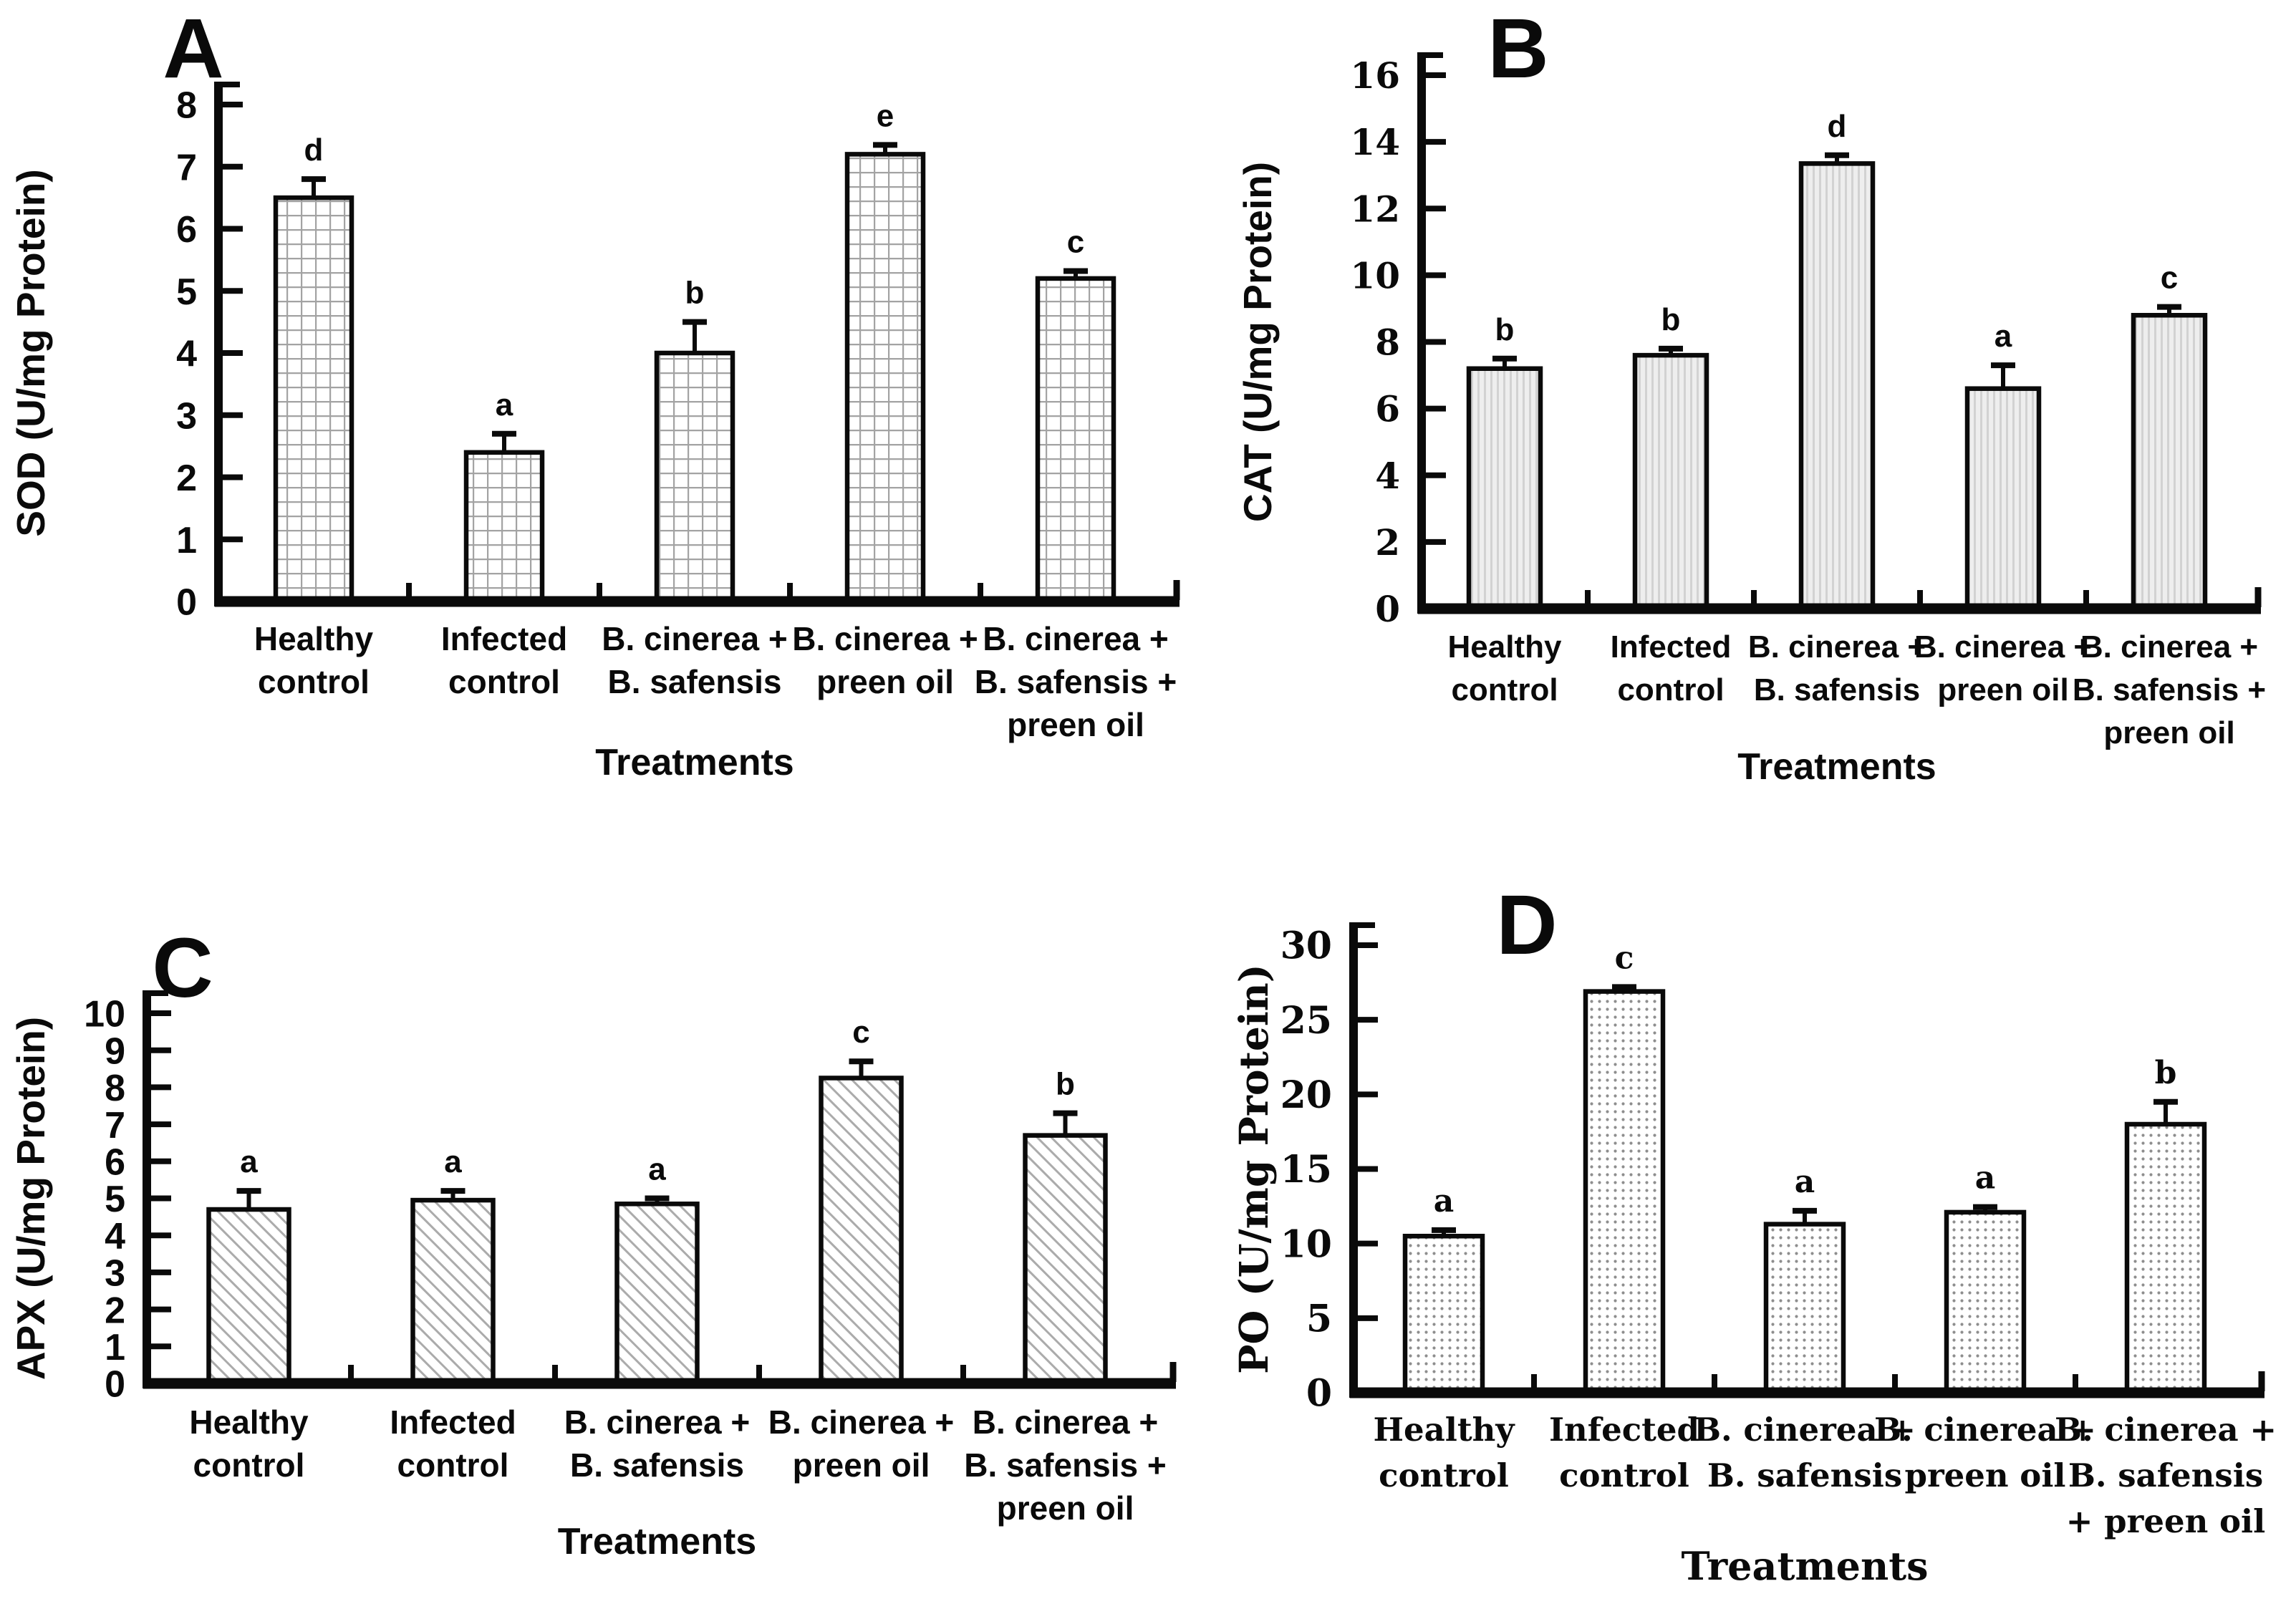 The height and width of the screenshot is (1609, 2296). I want to click on y-tick-label: 9, so click(115, 1051).